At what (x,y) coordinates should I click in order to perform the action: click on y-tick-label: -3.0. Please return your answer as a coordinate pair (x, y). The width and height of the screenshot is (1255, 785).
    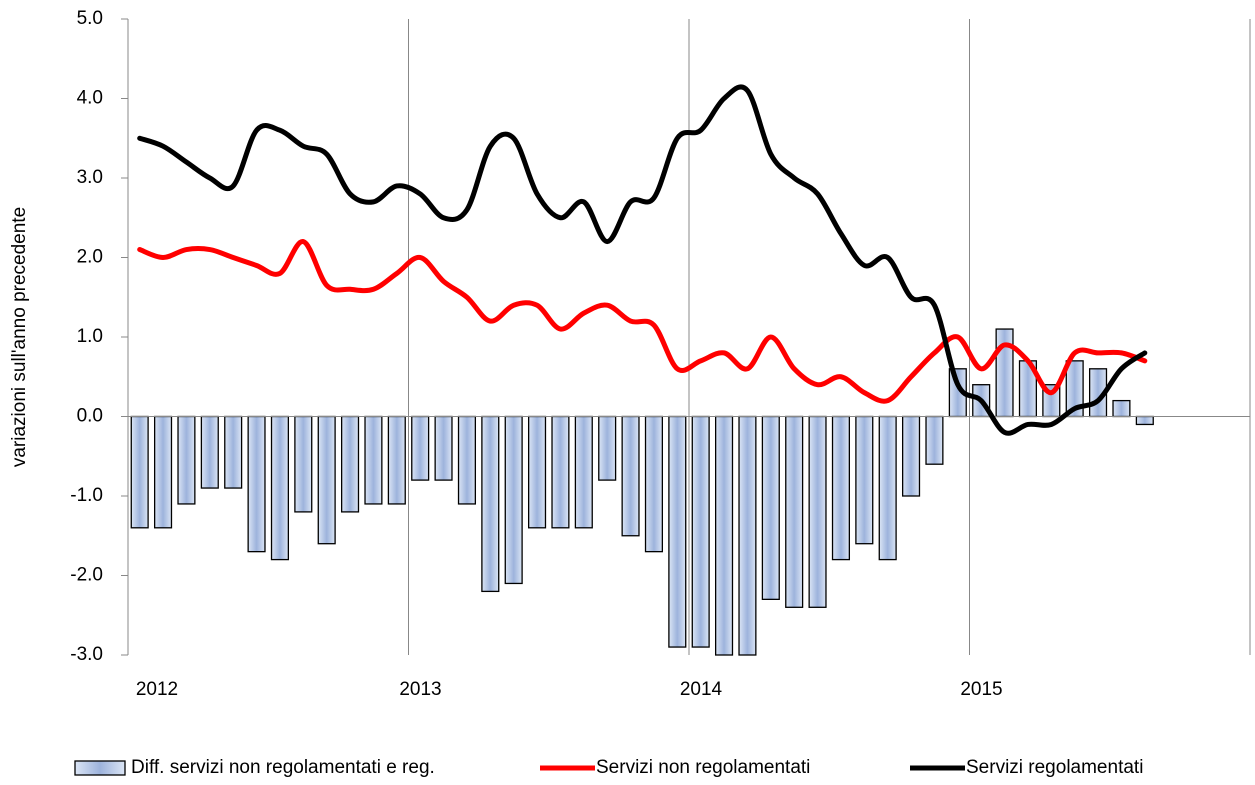
    Looking at the image, I should click on (86, 654).